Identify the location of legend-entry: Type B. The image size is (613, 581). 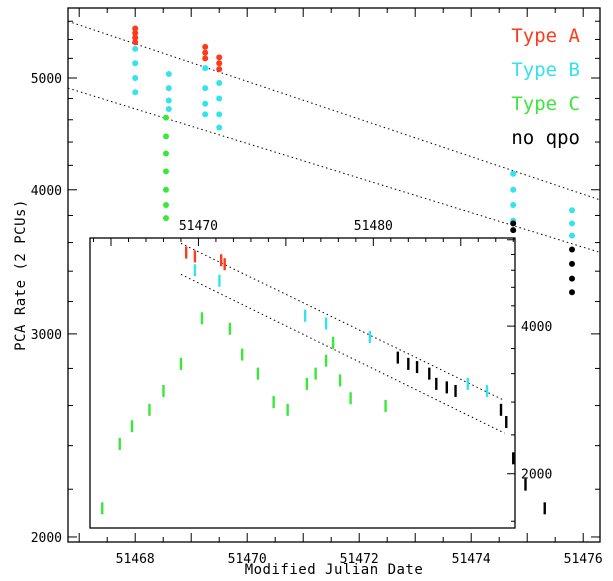
(545, 70).